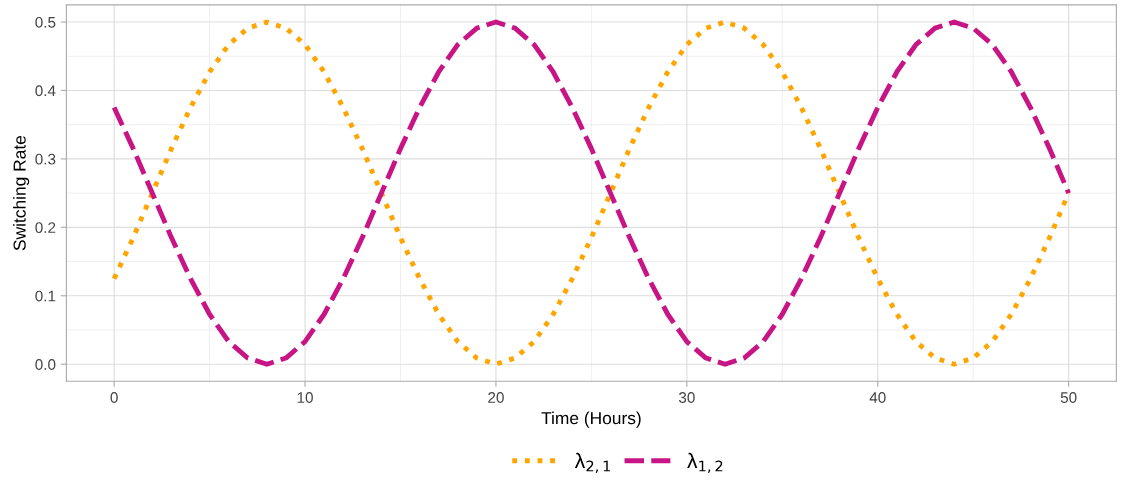 The height and width of the screenshot is (492, 1145). What do you see at coordinates (1068, 397) in the screenshot?
I see `x-tick-label: 50` at bounding box center [1068, 397].